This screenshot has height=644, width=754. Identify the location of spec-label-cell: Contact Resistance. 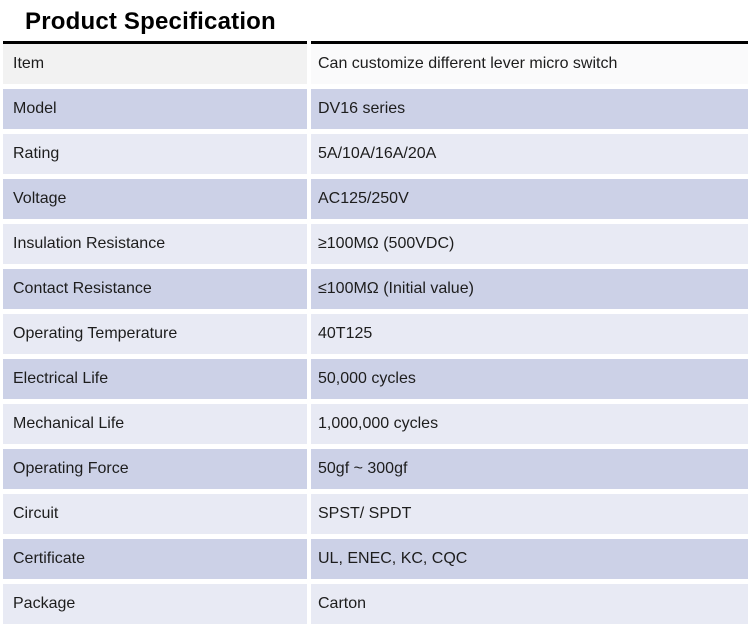
(155, 289).